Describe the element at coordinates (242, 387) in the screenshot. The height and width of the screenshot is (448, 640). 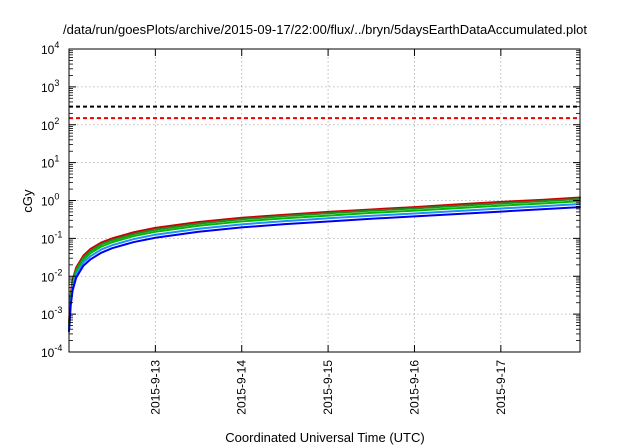
I see `x-tick-label: 2015-9-14` at that location.